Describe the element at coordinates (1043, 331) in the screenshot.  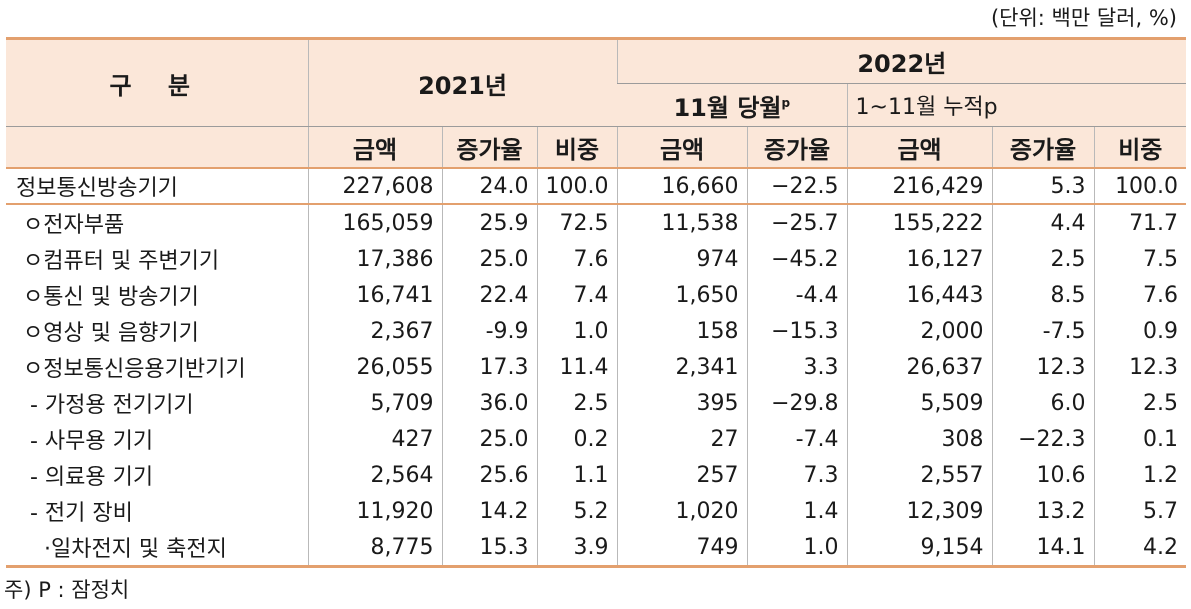
I see `table-cell: -7.5` at that location.